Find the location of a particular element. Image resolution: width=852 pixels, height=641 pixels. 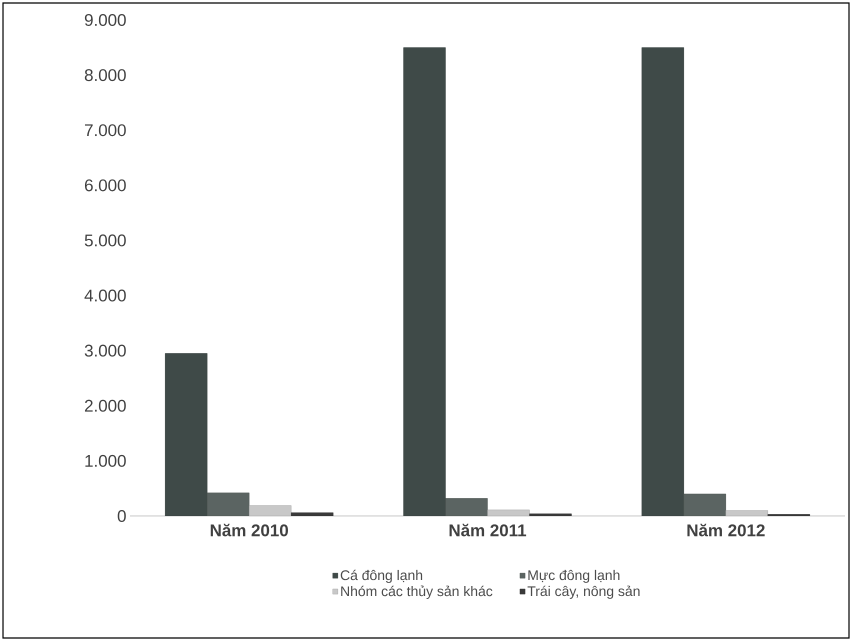

legend-label: Nhóm các thủy sản khác is located at coordinates (416, 592).